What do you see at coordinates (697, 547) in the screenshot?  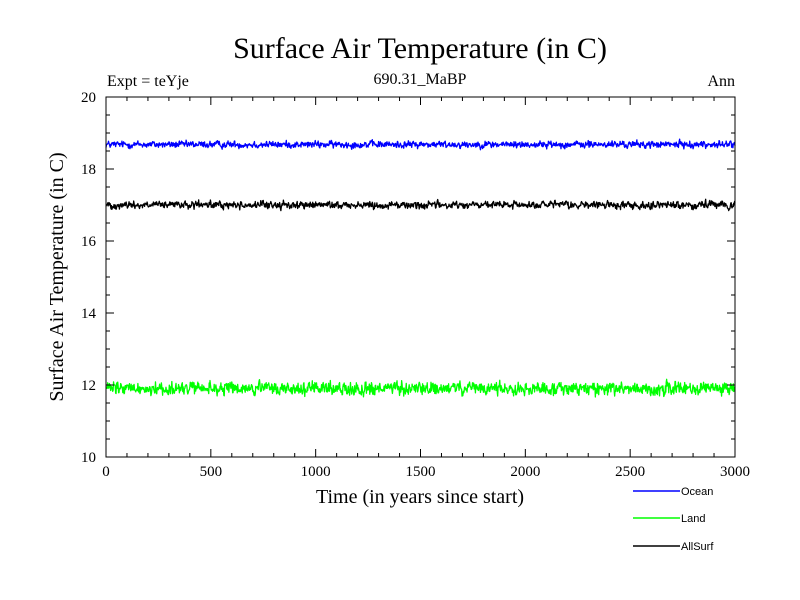 I see `legend-label-allsurf: AllSurf` at bounding box center [697, 547].